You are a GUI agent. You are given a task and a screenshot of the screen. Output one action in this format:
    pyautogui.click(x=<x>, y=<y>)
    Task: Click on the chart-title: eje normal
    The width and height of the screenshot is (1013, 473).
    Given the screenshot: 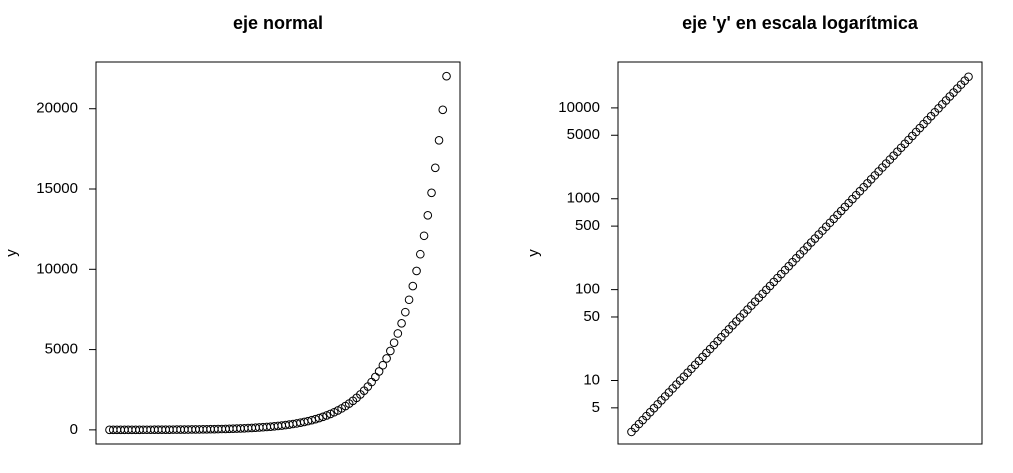 What is the action you would take?
    pyautogui.click(x=278, y=23)
    